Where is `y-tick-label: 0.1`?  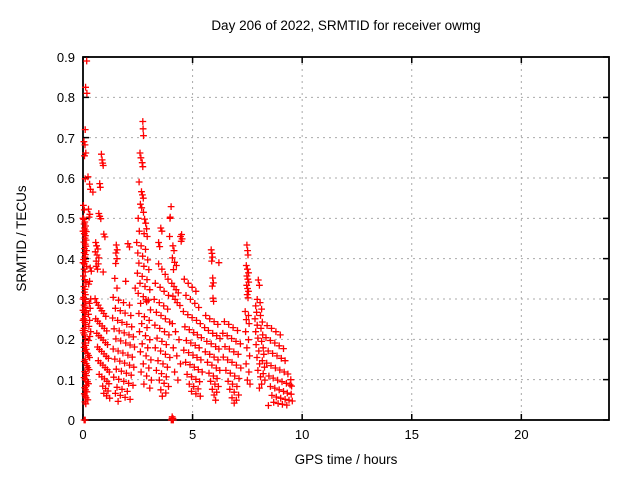
y-tick-label: 0.1 is located at coordinates (65, 380).